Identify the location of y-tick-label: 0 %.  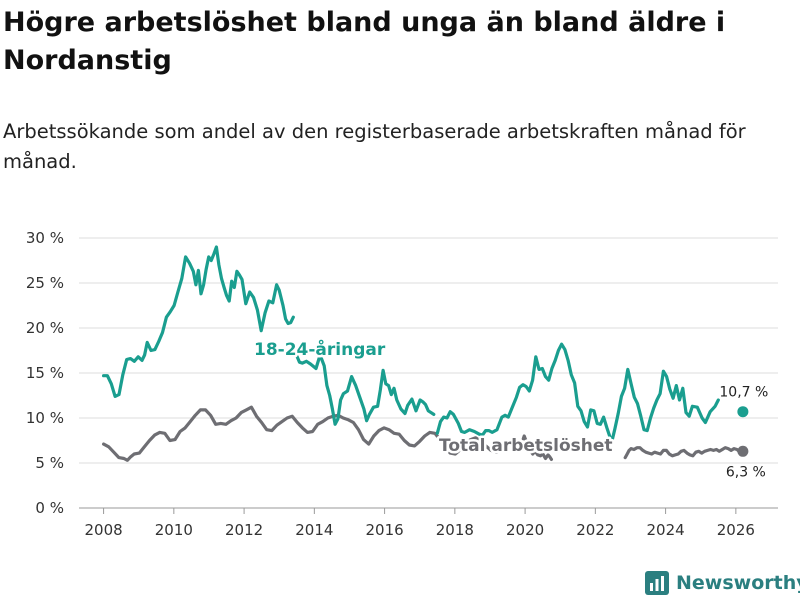
(49, 508).